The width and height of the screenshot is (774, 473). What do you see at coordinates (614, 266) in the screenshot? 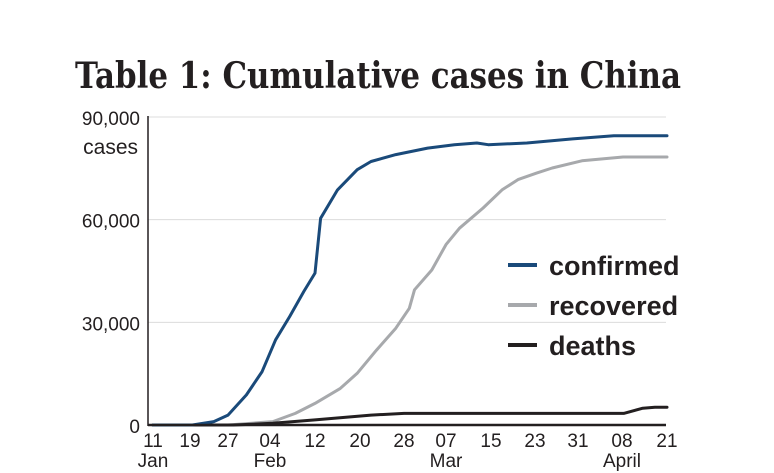
I see `legend-label-confirmed: confirmed` at bounding box center [614, 266].